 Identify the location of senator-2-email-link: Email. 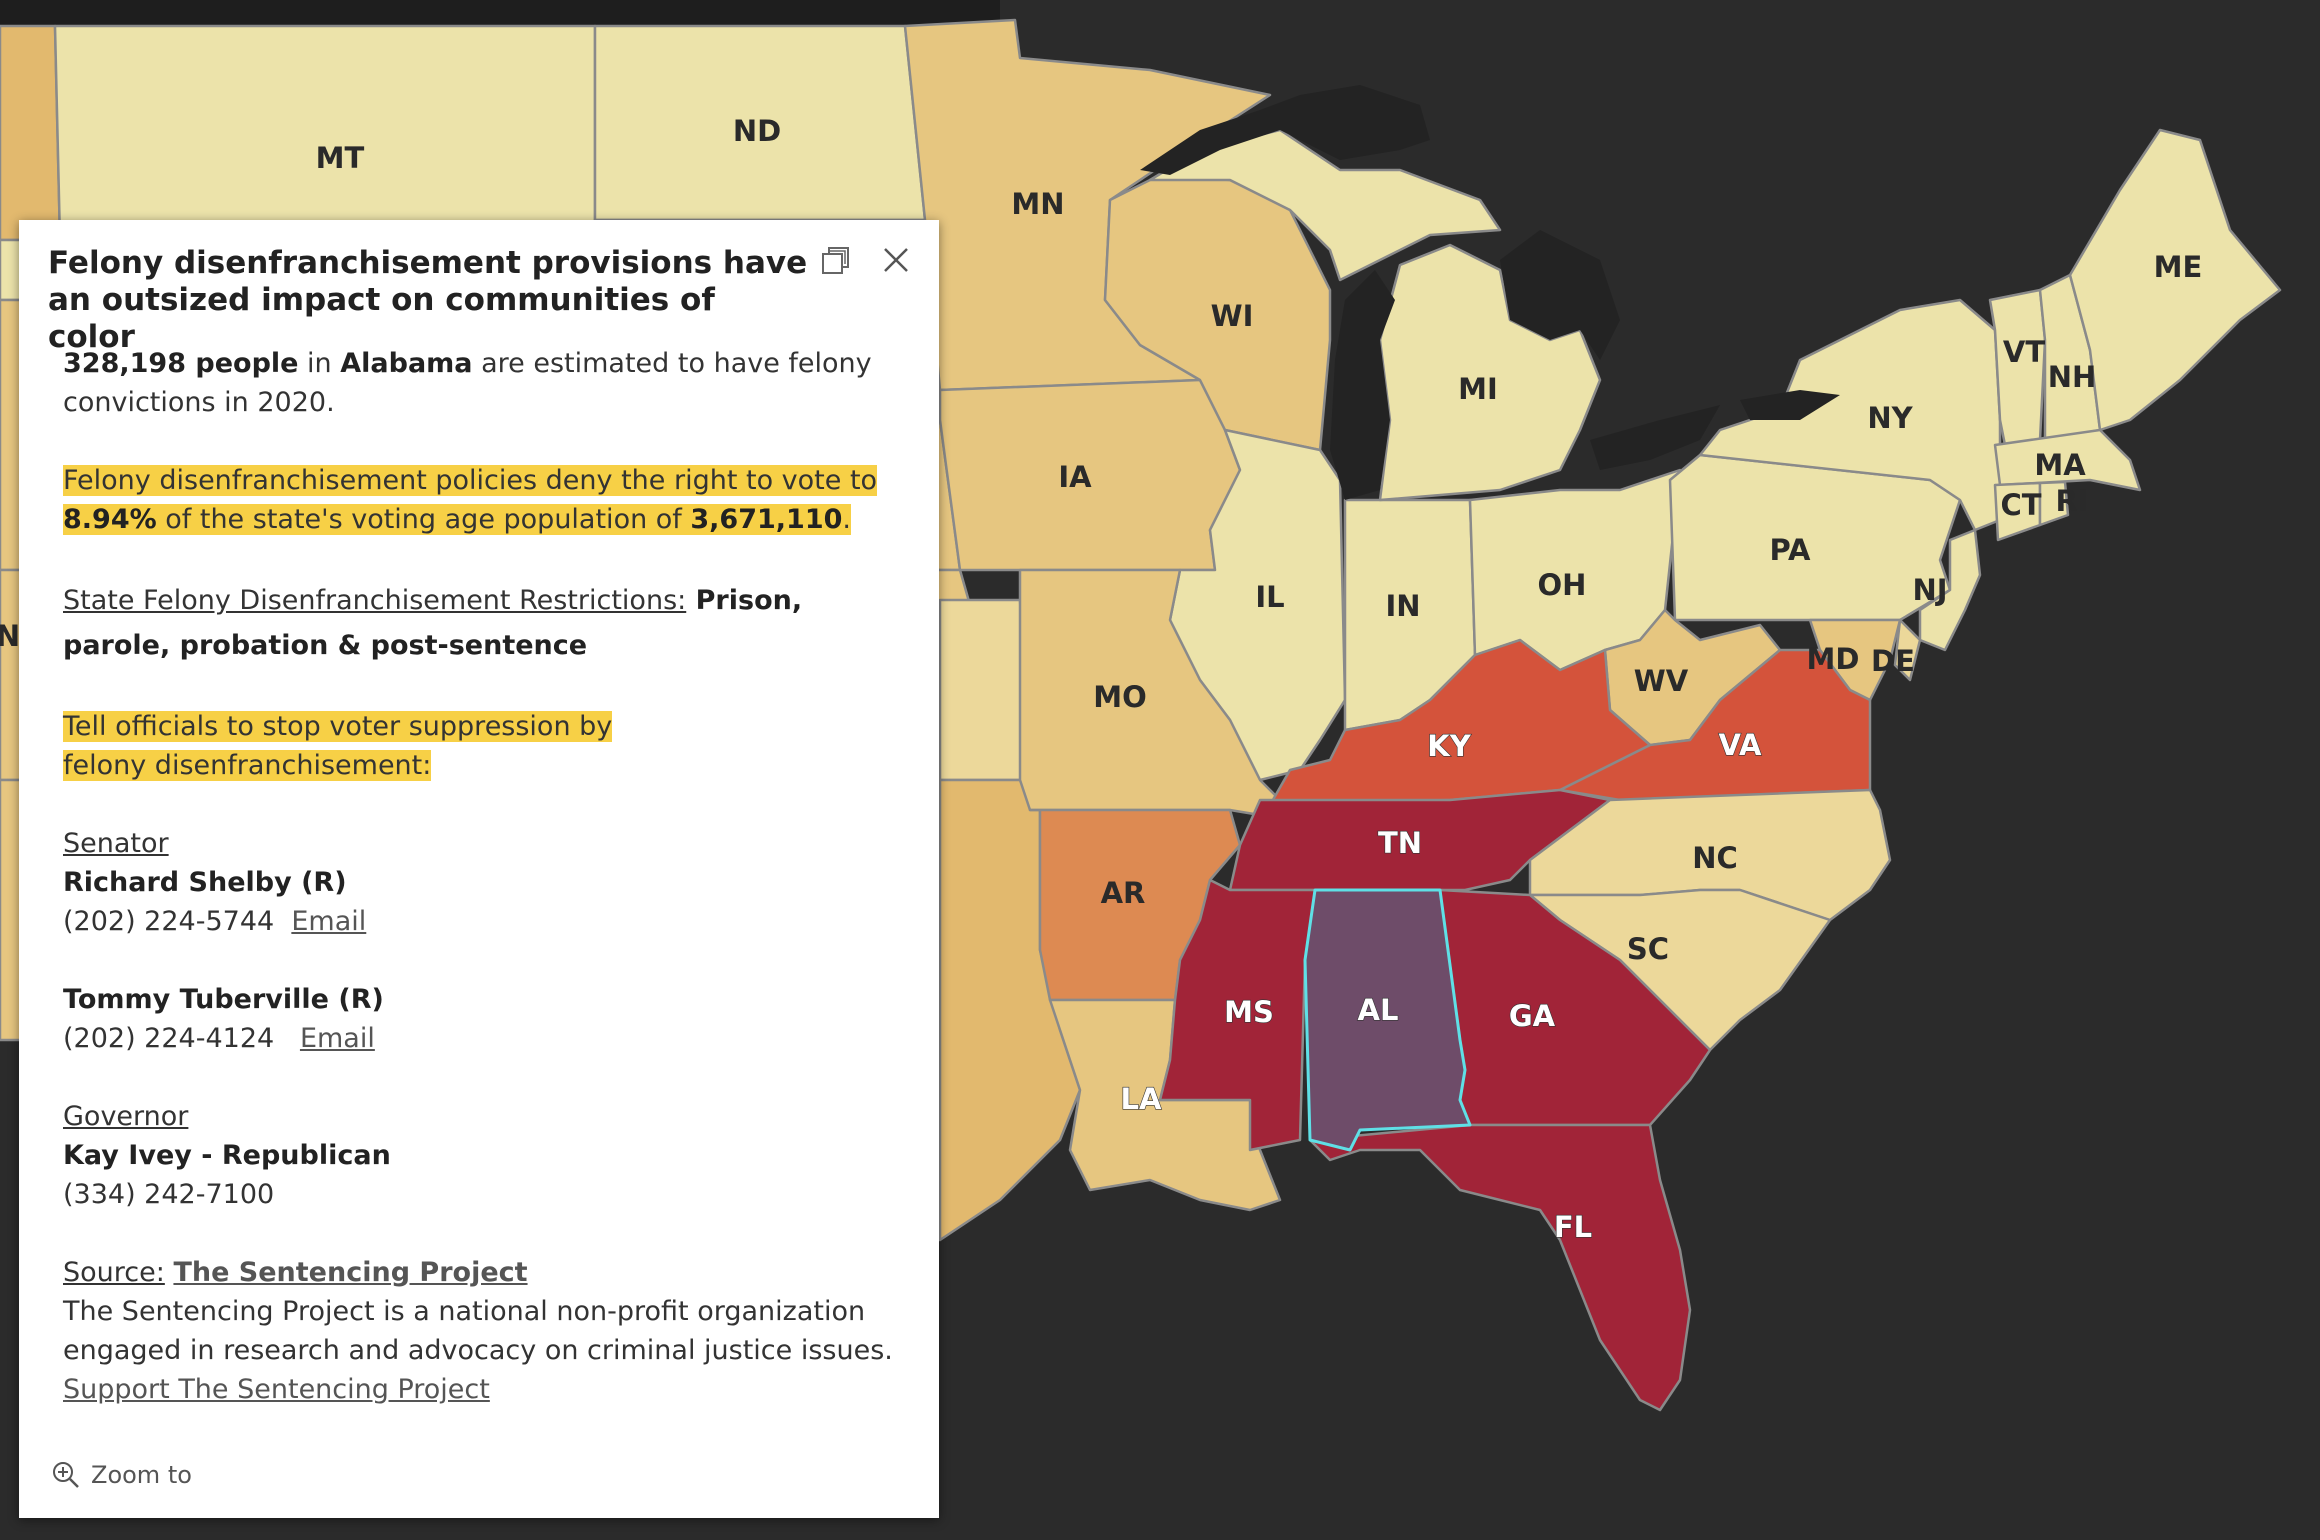
(337, 1038).